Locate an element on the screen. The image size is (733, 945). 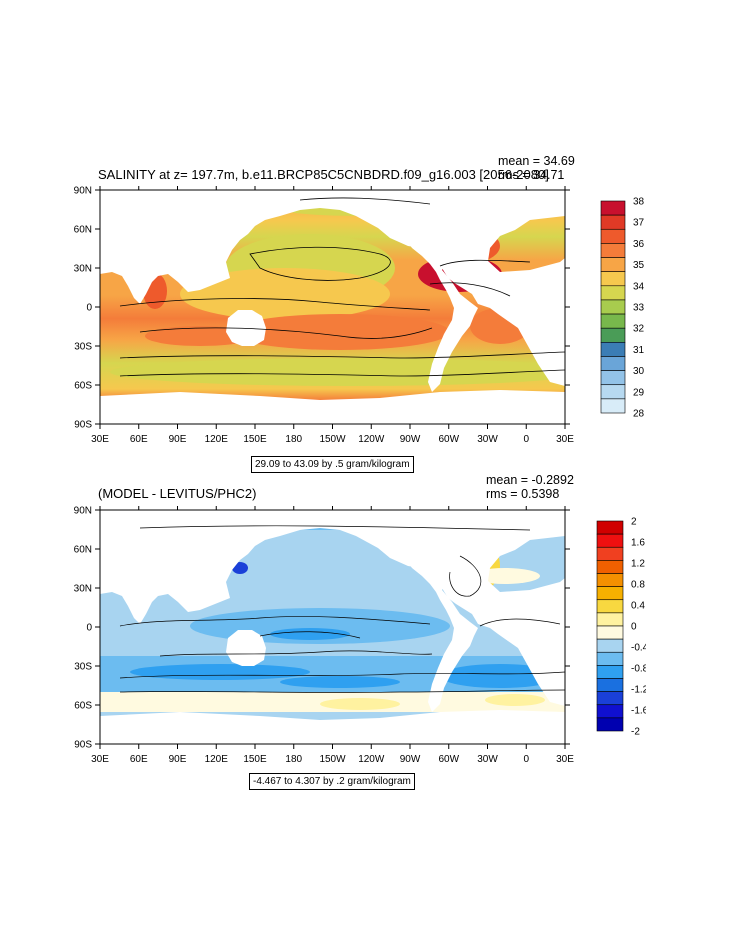
panel2-rms: rms = 0.5398 is located at coordinates (523, 494).